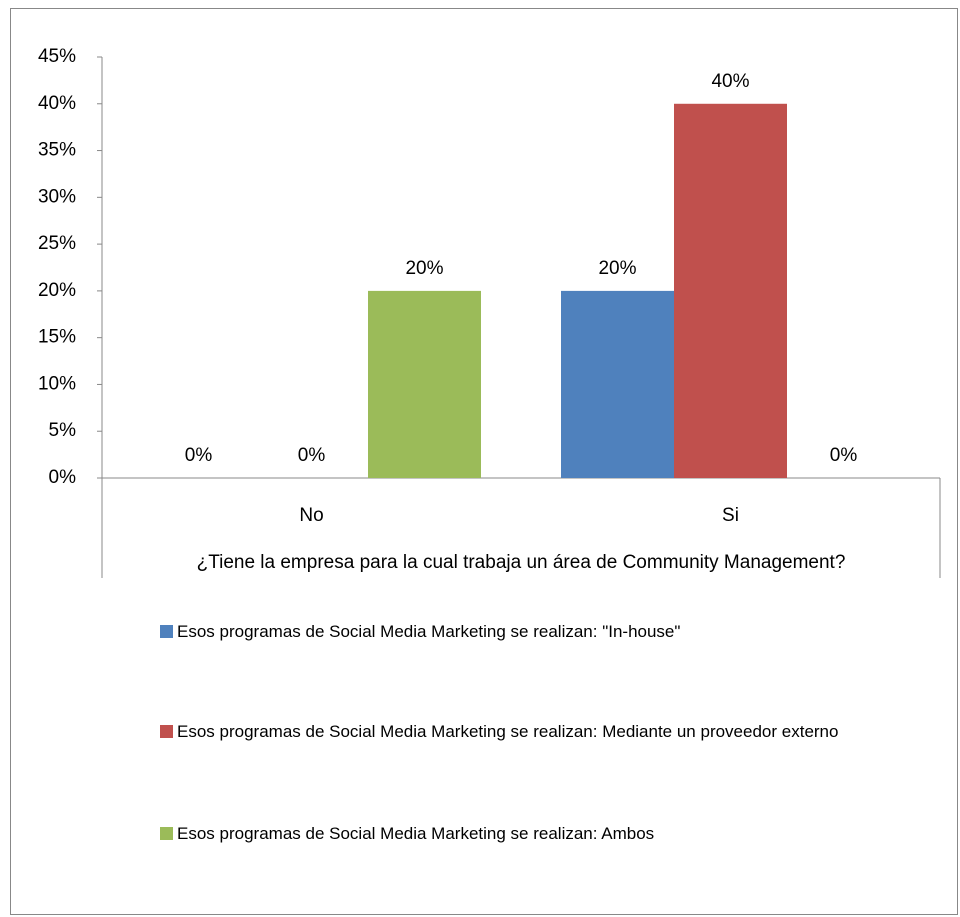 The width and height of the screenshot is (960, 917). Describe the element at coordinates (57, 150) in the screenshot. I see `y-tick-label: 35%` at that location.